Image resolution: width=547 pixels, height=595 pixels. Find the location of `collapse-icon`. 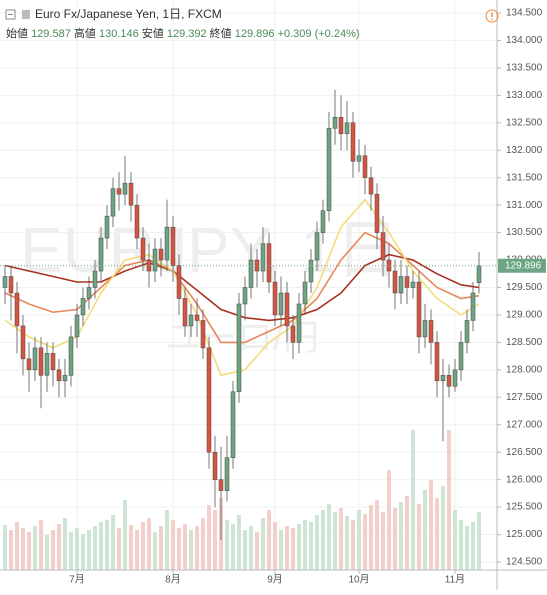

collapse-icon is located at coordinates (10, 14).